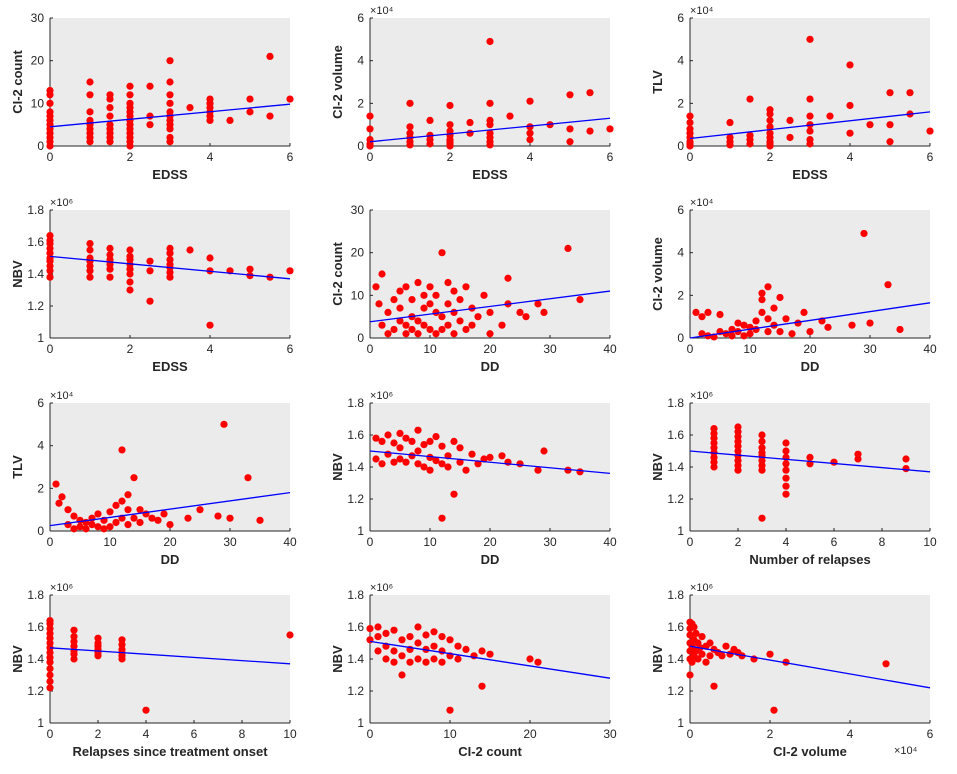 The image size is (957, 774). I want to click on y-tick-label: 6, so click(680, 210).